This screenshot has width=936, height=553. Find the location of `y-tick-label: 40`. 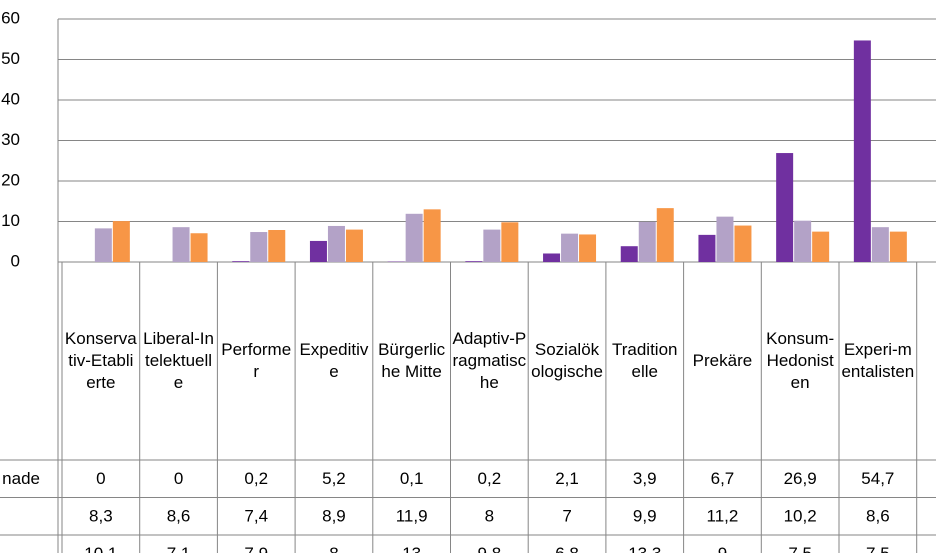

y-tick-label: 40 is located at coordinates (10, 98).